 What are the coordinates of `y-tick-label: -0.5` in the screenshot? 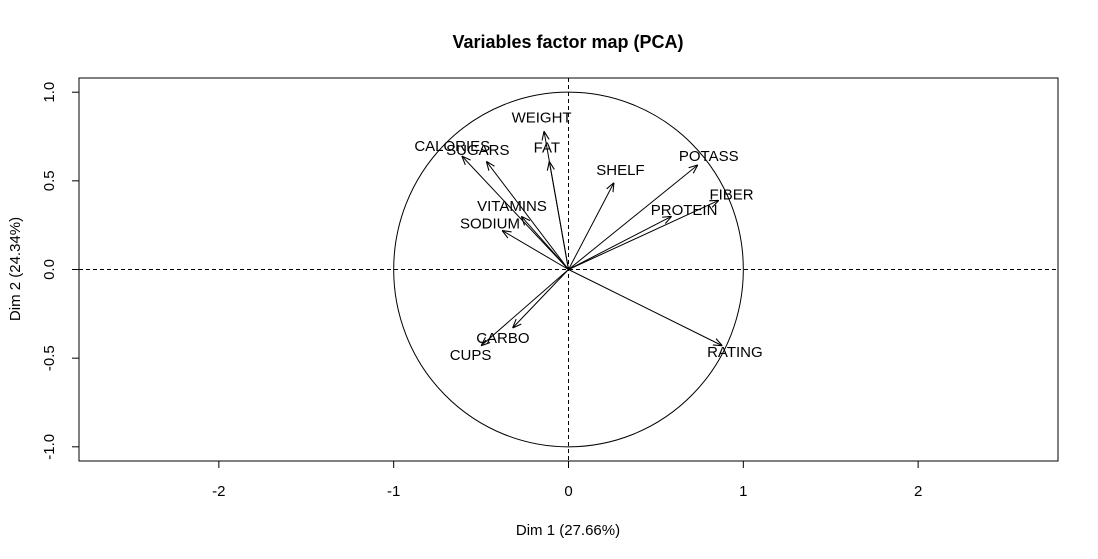 It's located at (49, 358).